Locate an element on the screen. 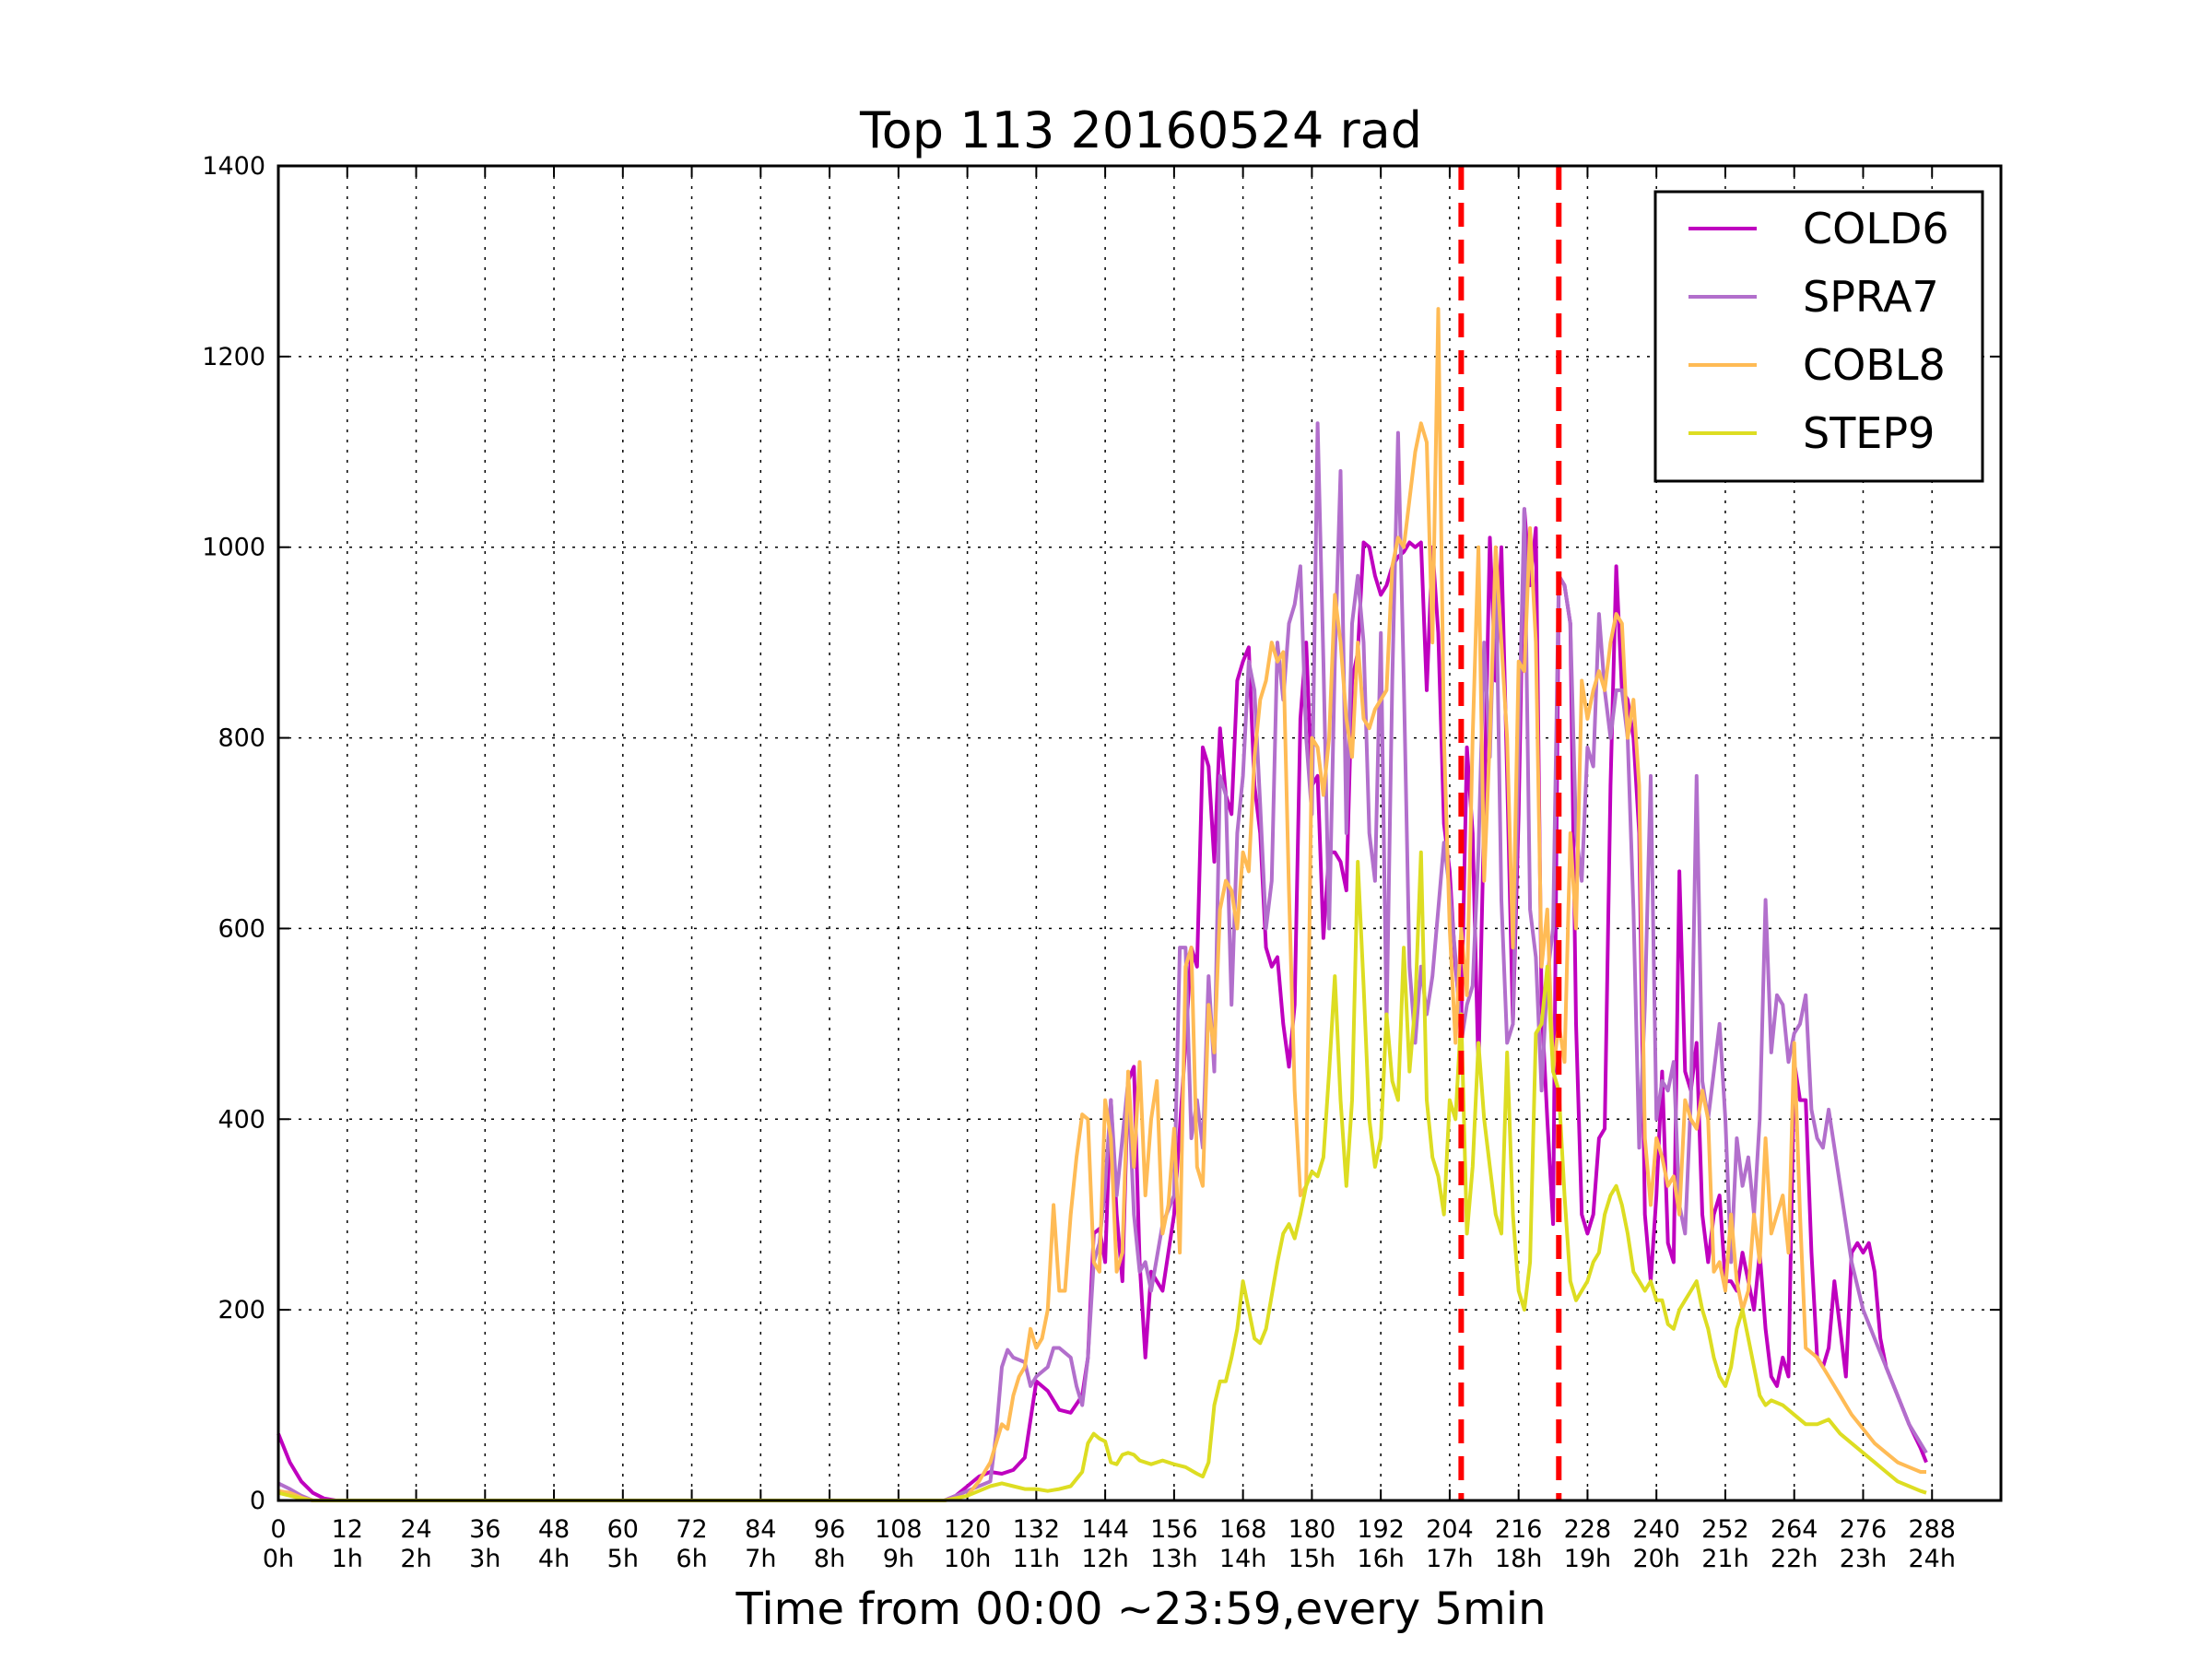 This screenshot has height=1659, width=2212. x-tick-label: 108 is located at coordinates (899, 1529).